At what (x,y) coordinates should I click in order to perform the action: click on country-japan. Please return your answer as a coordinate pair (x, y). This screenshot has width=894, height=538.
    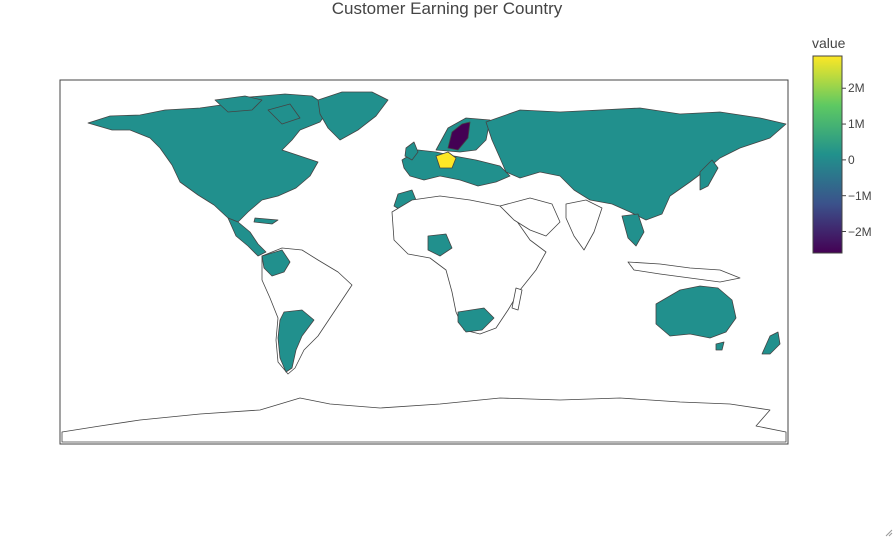
    Looking at the image, I should click on (709, 175).